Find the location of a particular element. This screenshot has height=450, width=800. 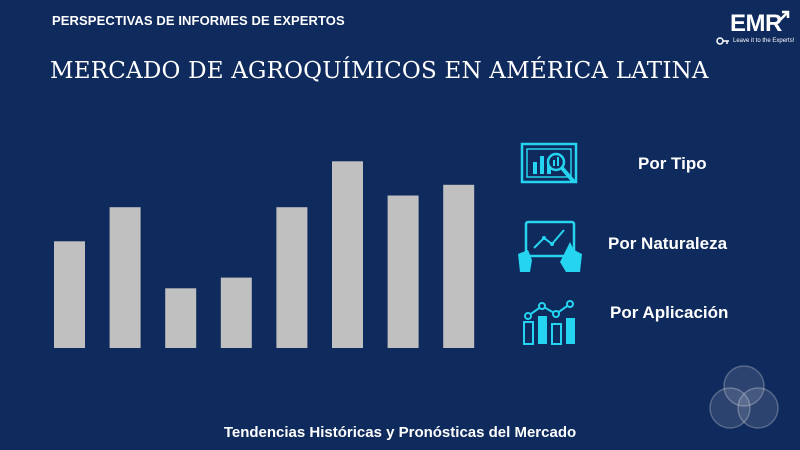

legend-label-aplicacion: Por Aplicación is located at coordinates (669, 312).